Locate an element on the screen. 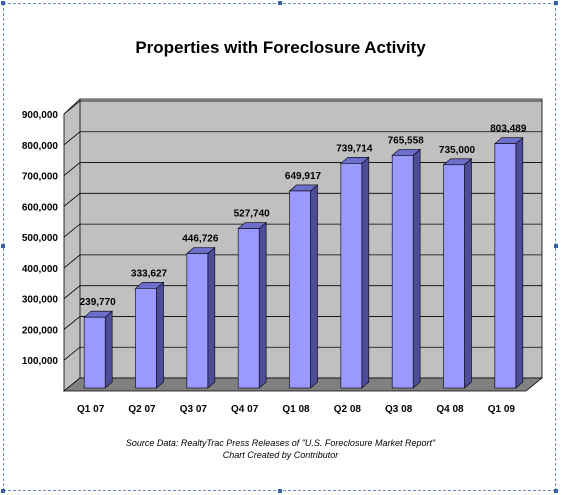 Image resolution: width=561 pixels, height=495 pixels. data-label: 739,714 is located at coordinates (354, 148).